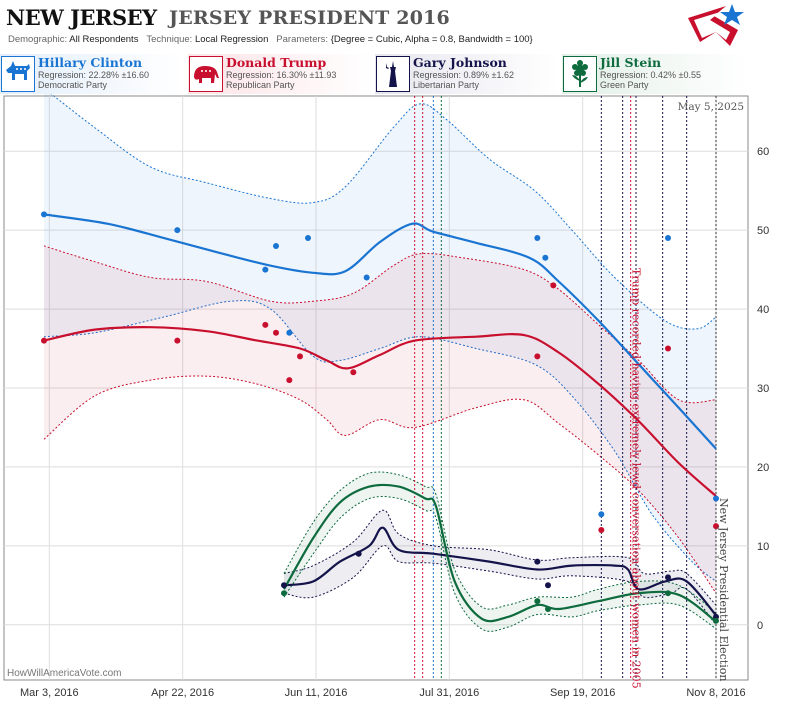 This screenshot has height=704, width=789. I want to click on legend-name: Hillary Clinton, so click(90, 62).